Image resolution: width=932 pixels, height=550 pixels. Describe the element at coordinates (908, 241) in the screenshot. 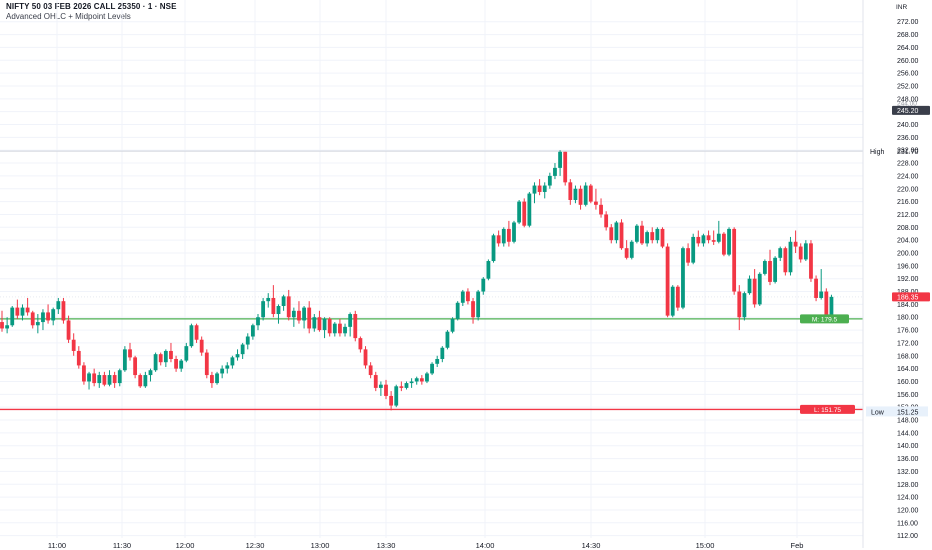

I see `y-tick-label: 204.00` at that location.